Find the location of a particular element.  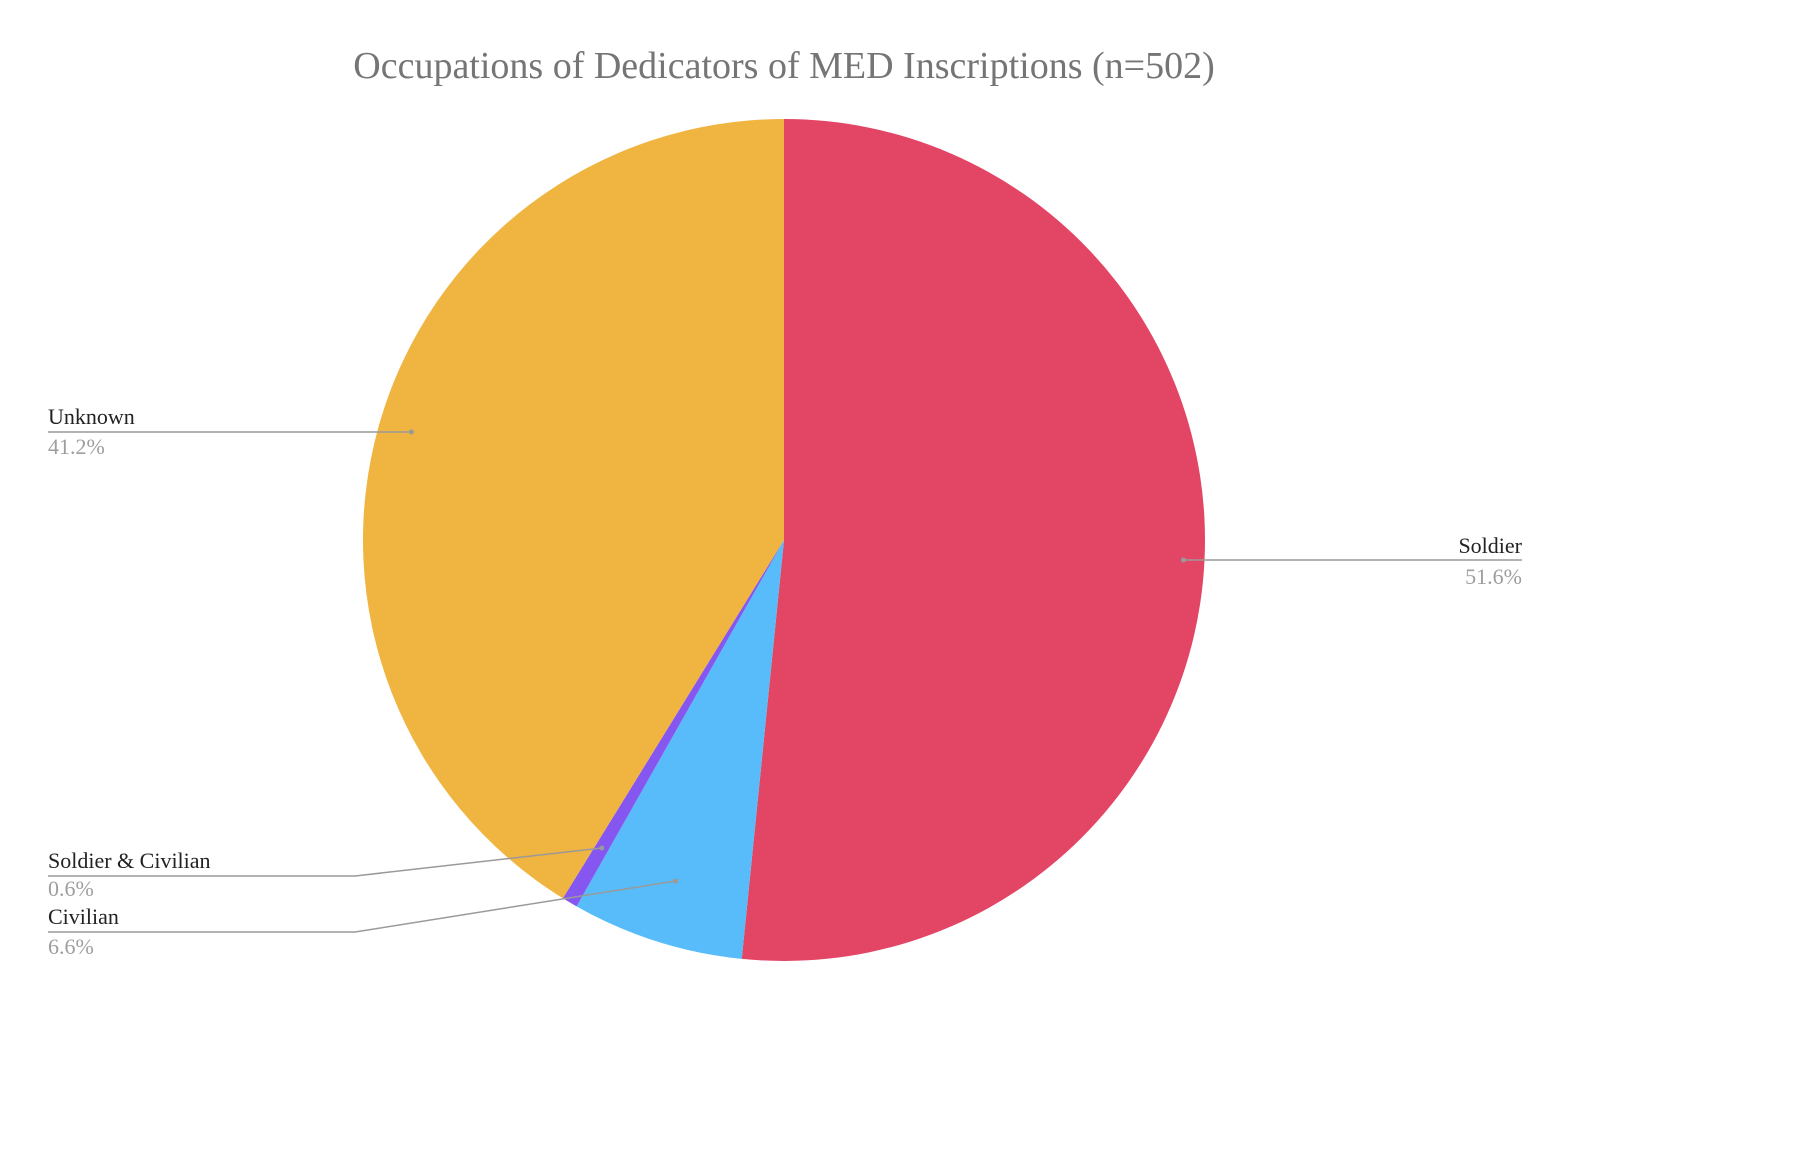

pie-slice-civilian is located at coordinates (680, 749).